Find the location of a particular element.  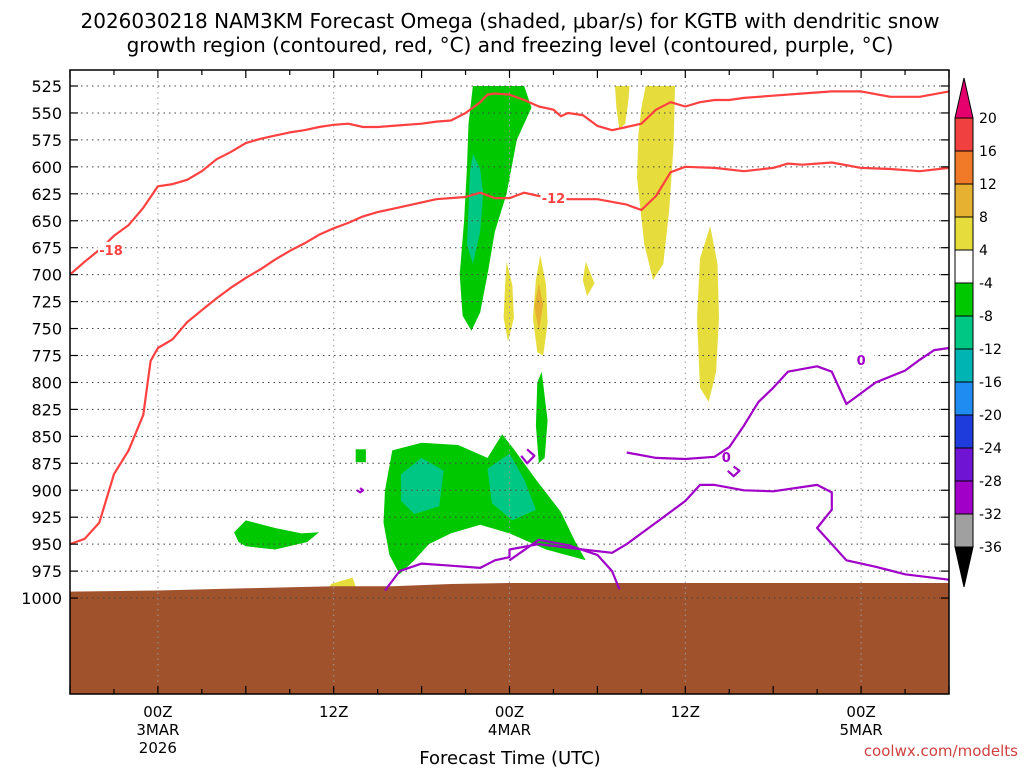

terrain-fill is located at coordinates (509, 638).